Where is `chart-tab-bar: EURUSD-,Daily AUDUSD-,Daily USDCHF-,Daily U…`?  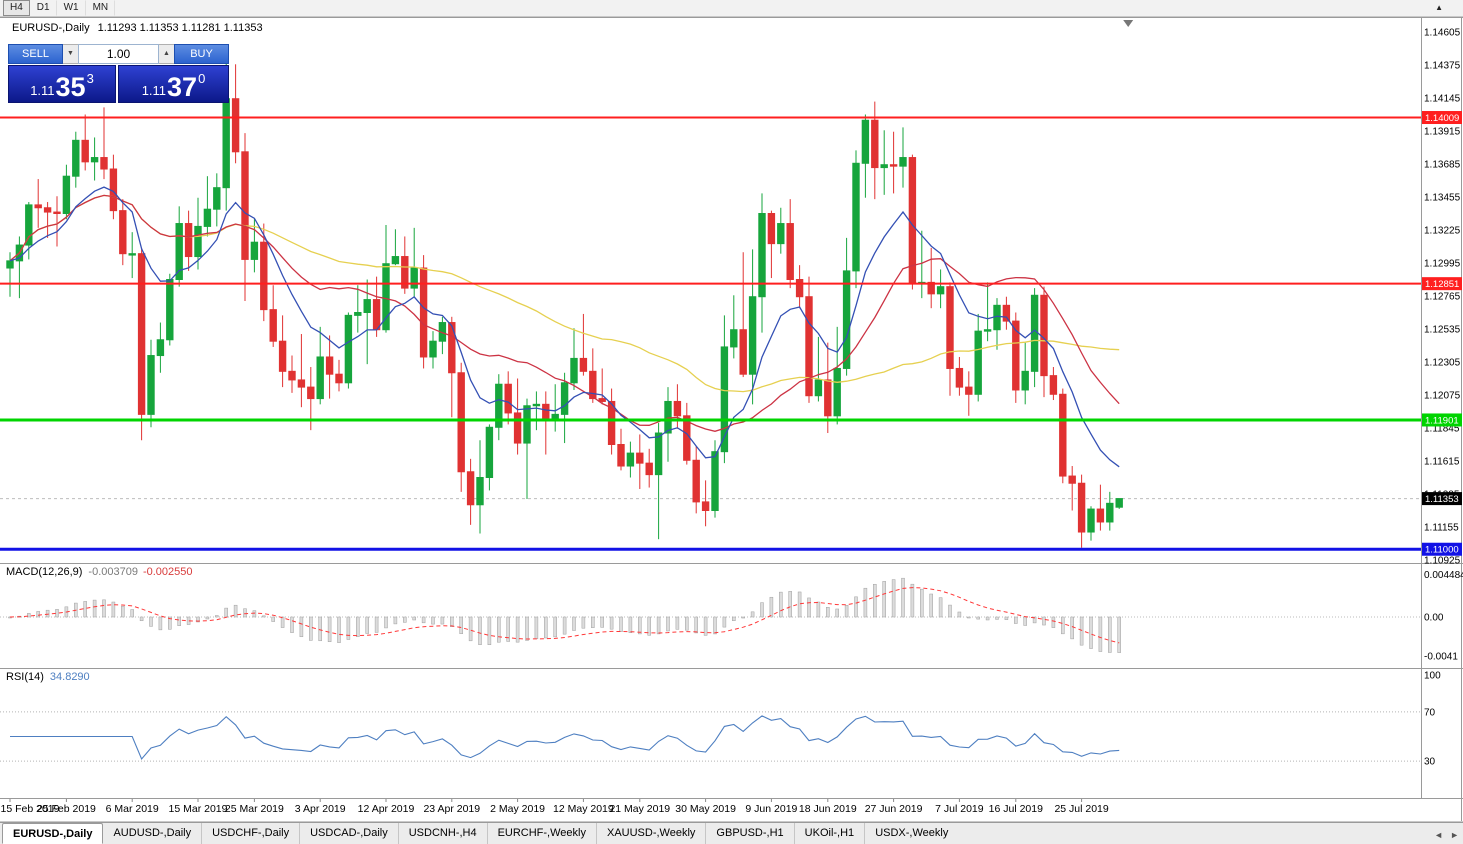 chart-tab-bar: EURUSD-,Daily AUDUSD-,Daily USDCHF-,Daily U… is located at coordinates (731, 833).